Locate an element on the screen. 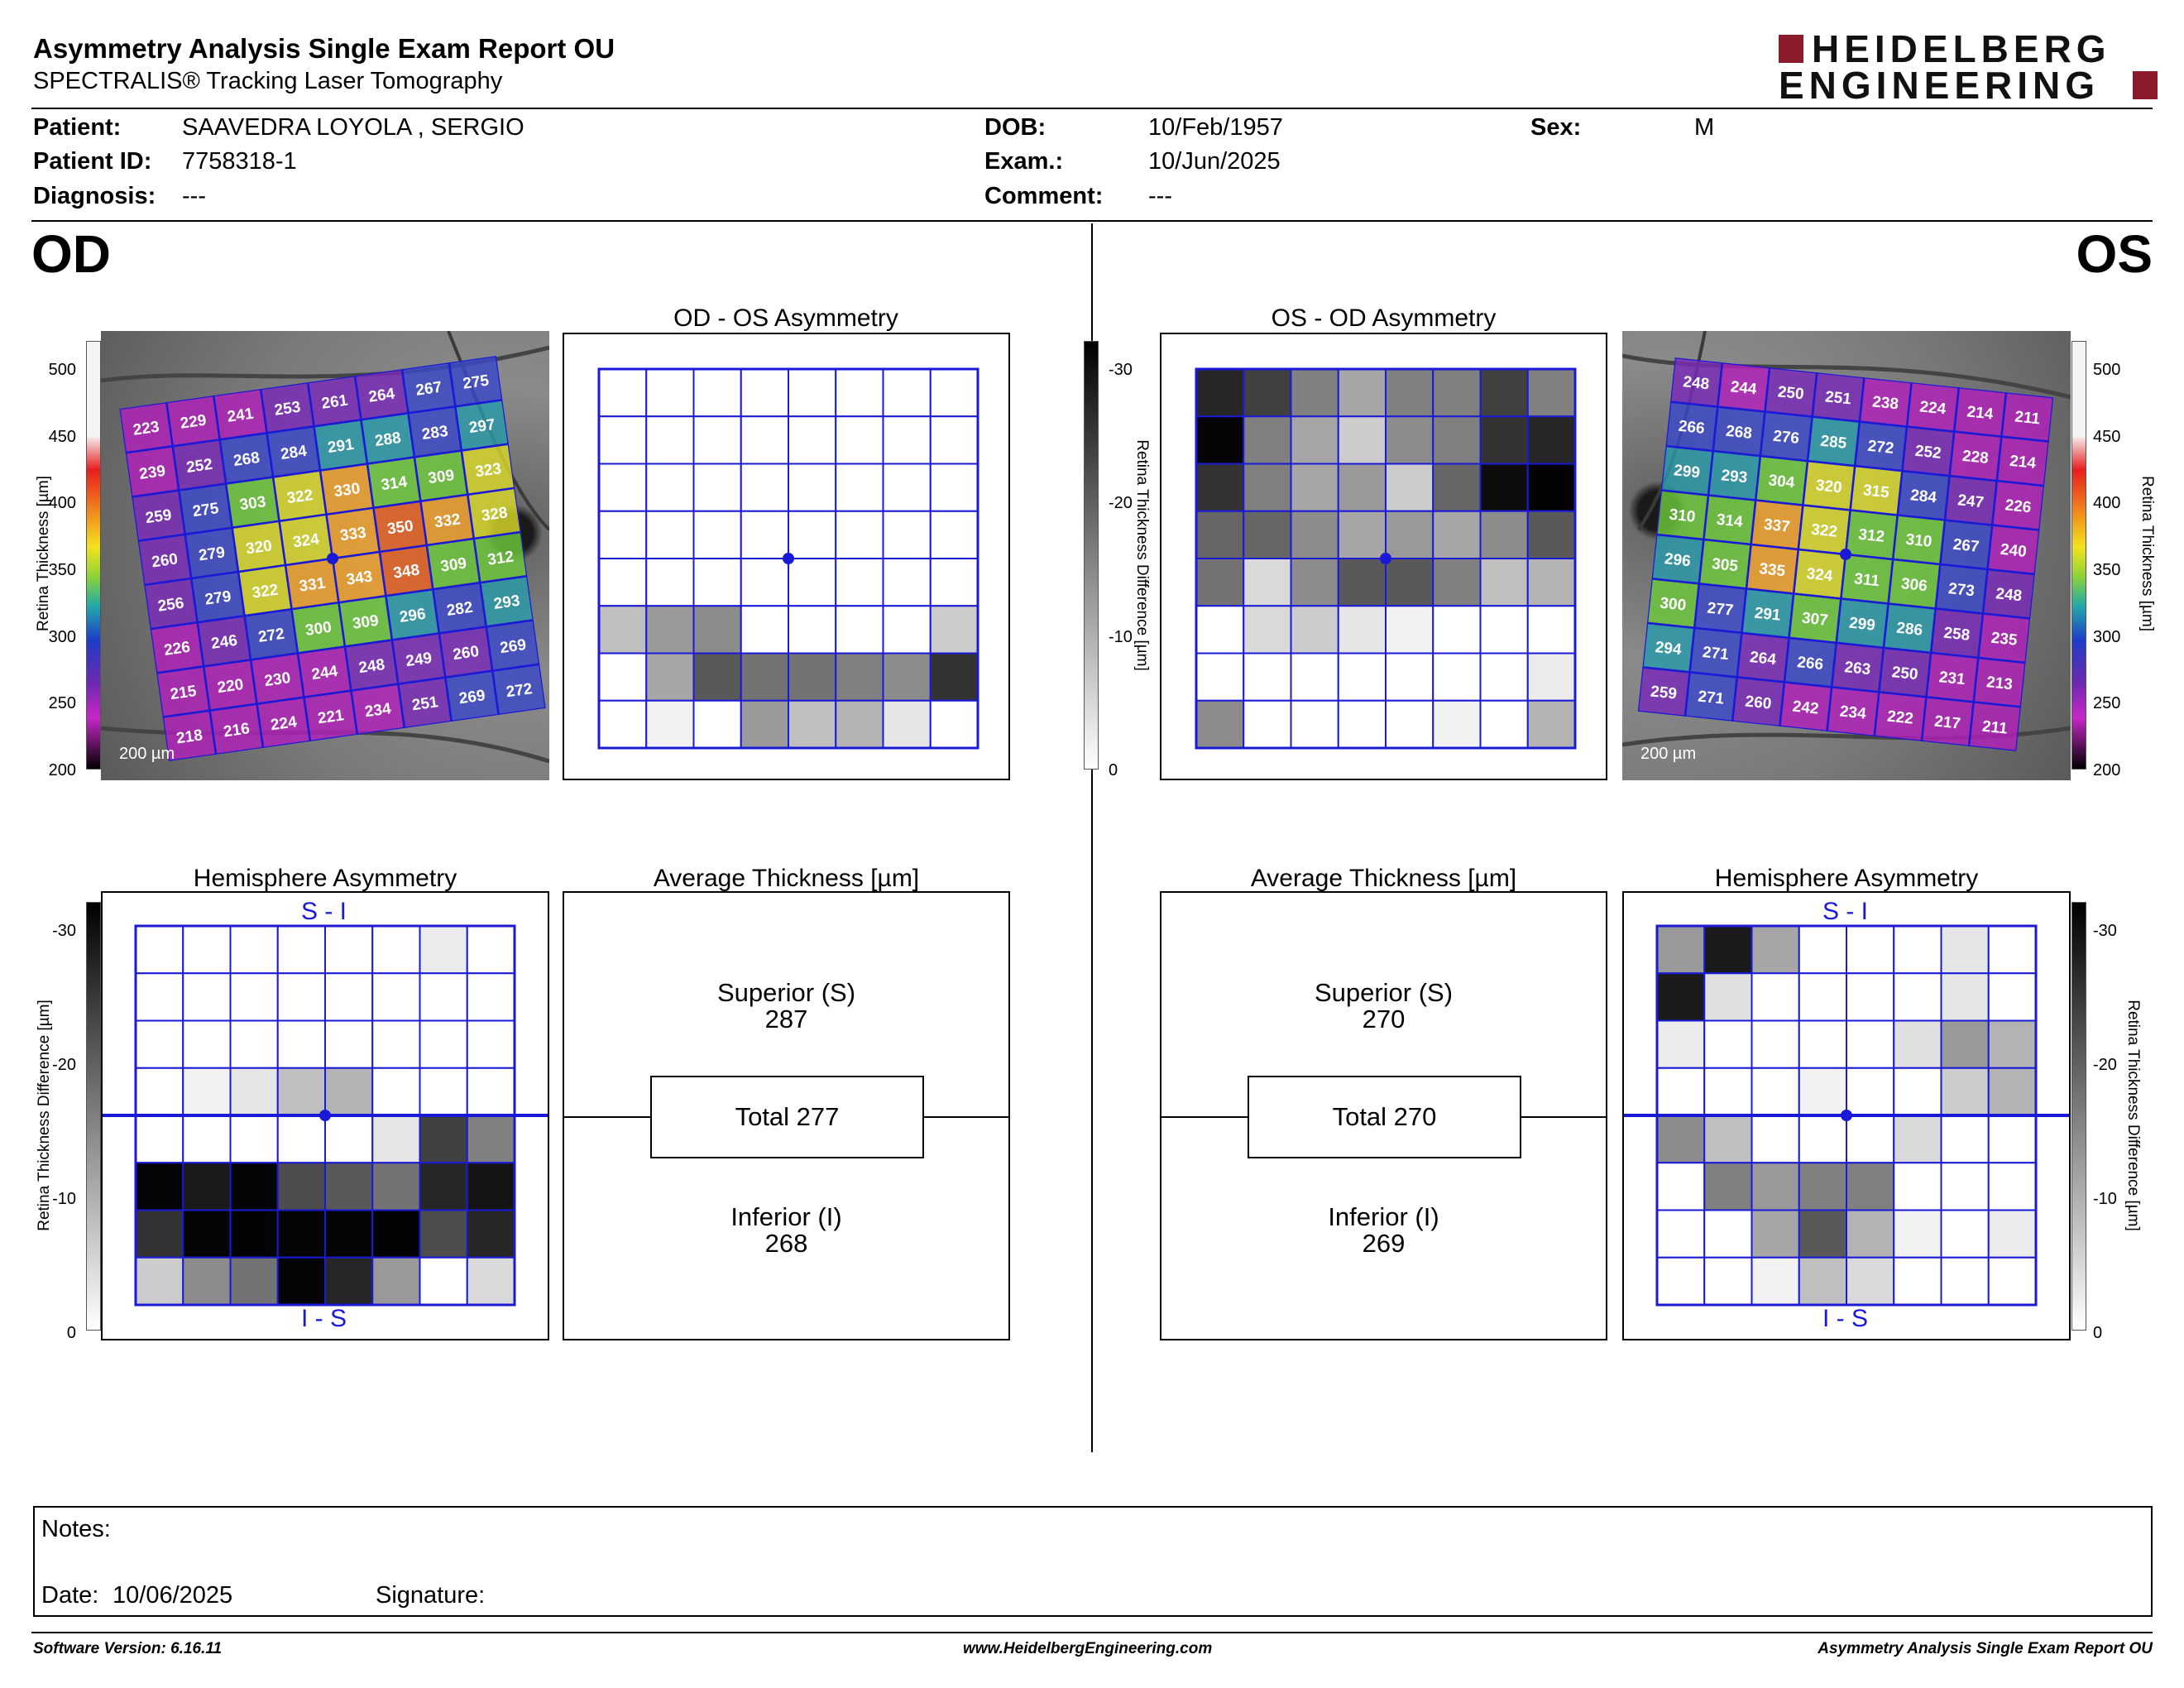 Image resolution: width=2184 pixels, height=1688 pixels. notes-box: Notes: Date: 10/06/2025 Signature: is located at coordinates (1093, 1561).